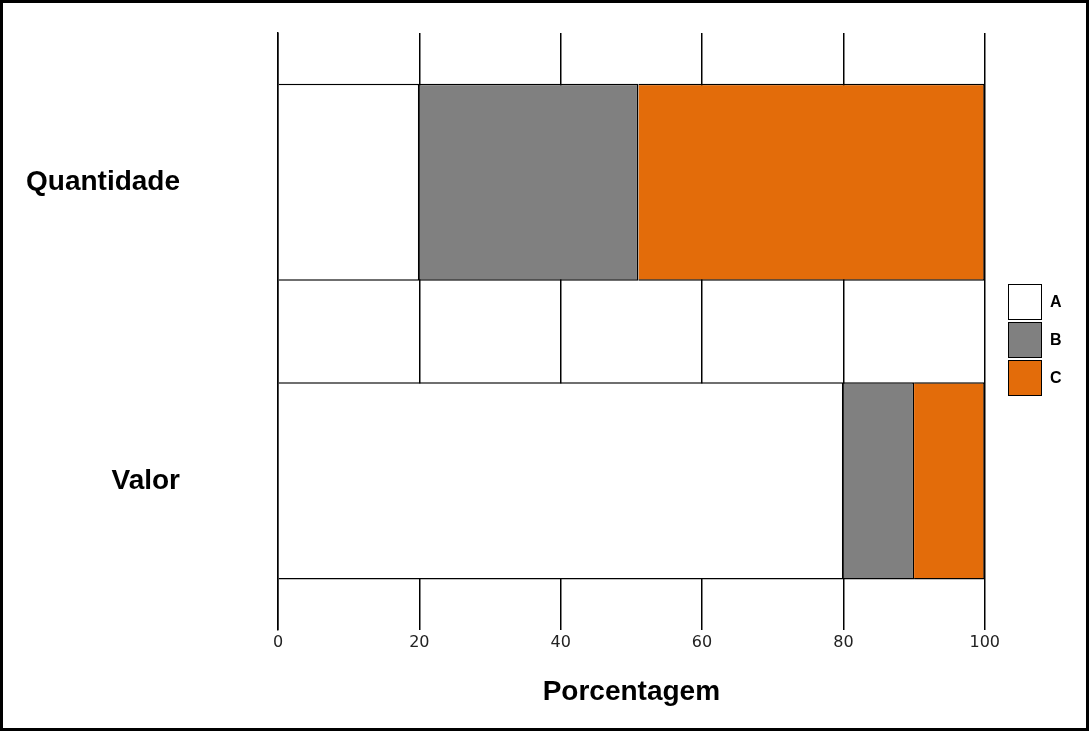 This screenshot has height=731, width=1089. Describe the element at coordinates (278, 641) in the screenshot. I see `x-tick-label: 0` at that location.